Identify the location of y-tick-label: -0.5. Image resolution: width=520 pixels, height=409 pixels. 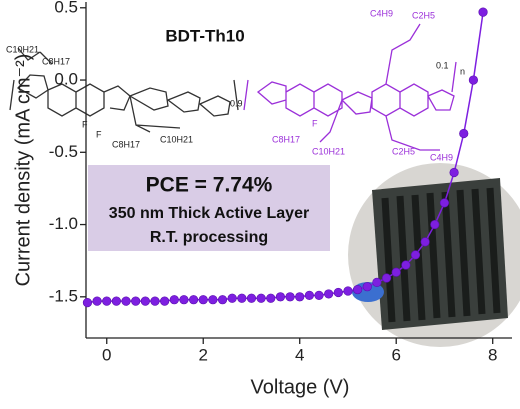
(63, 151).